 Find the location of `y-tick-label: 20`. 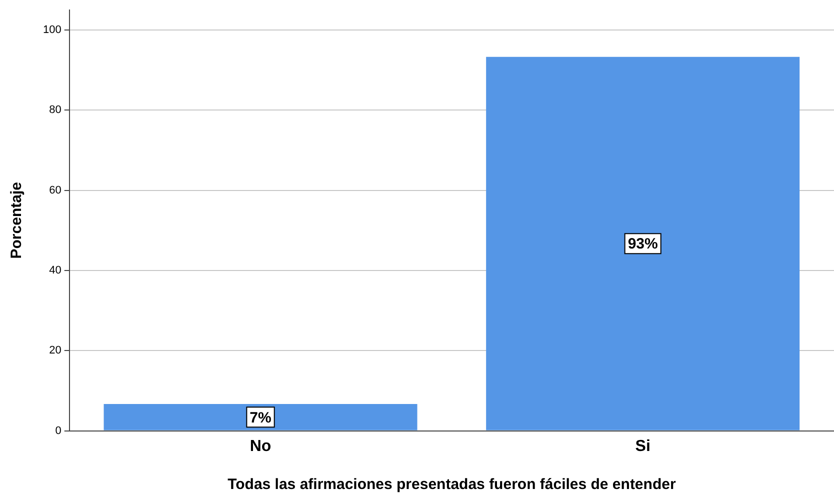

y-tick-label: 20 is located at coordinates (55, 350).